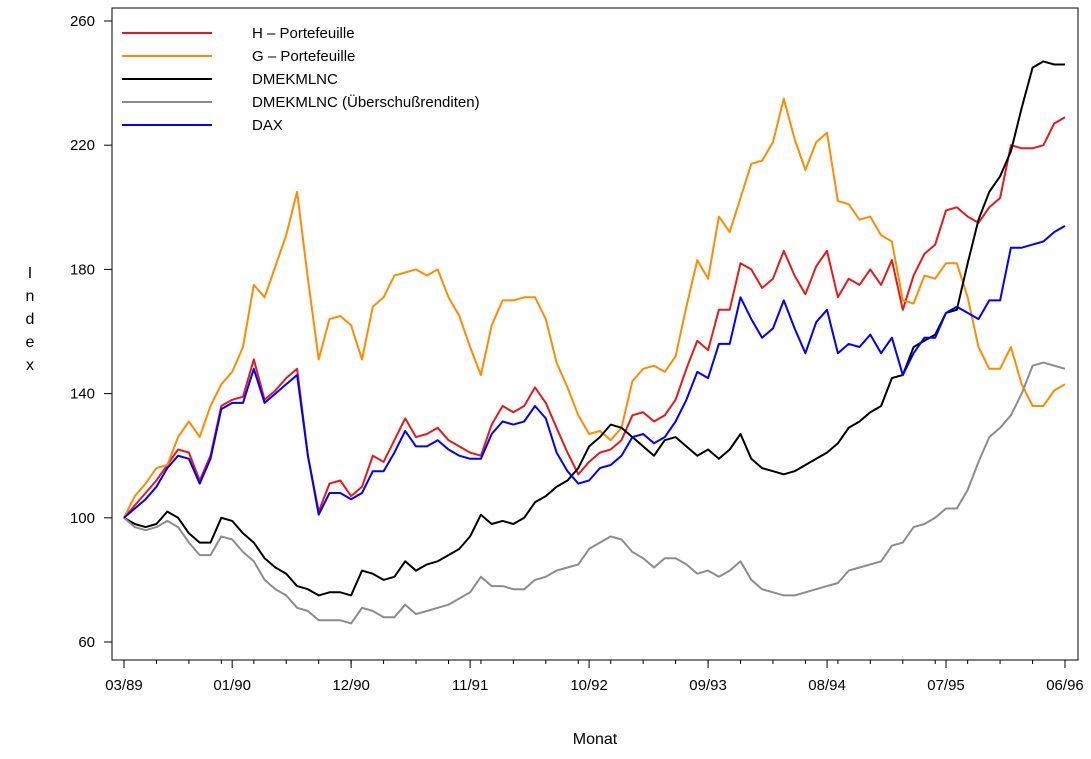 This screenshot has height=759, width=1091. Describe the element at coordinates (595, 739) in the screenshot. I see `x-axis-label: Monat` at that location.